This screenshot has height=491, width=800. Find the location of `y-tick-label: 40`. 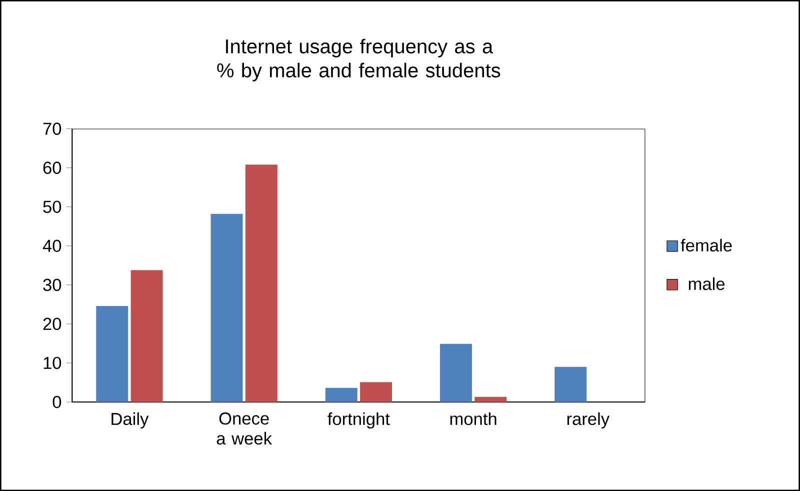

y-tick-label: 40 is located at coordinates (52, 246).